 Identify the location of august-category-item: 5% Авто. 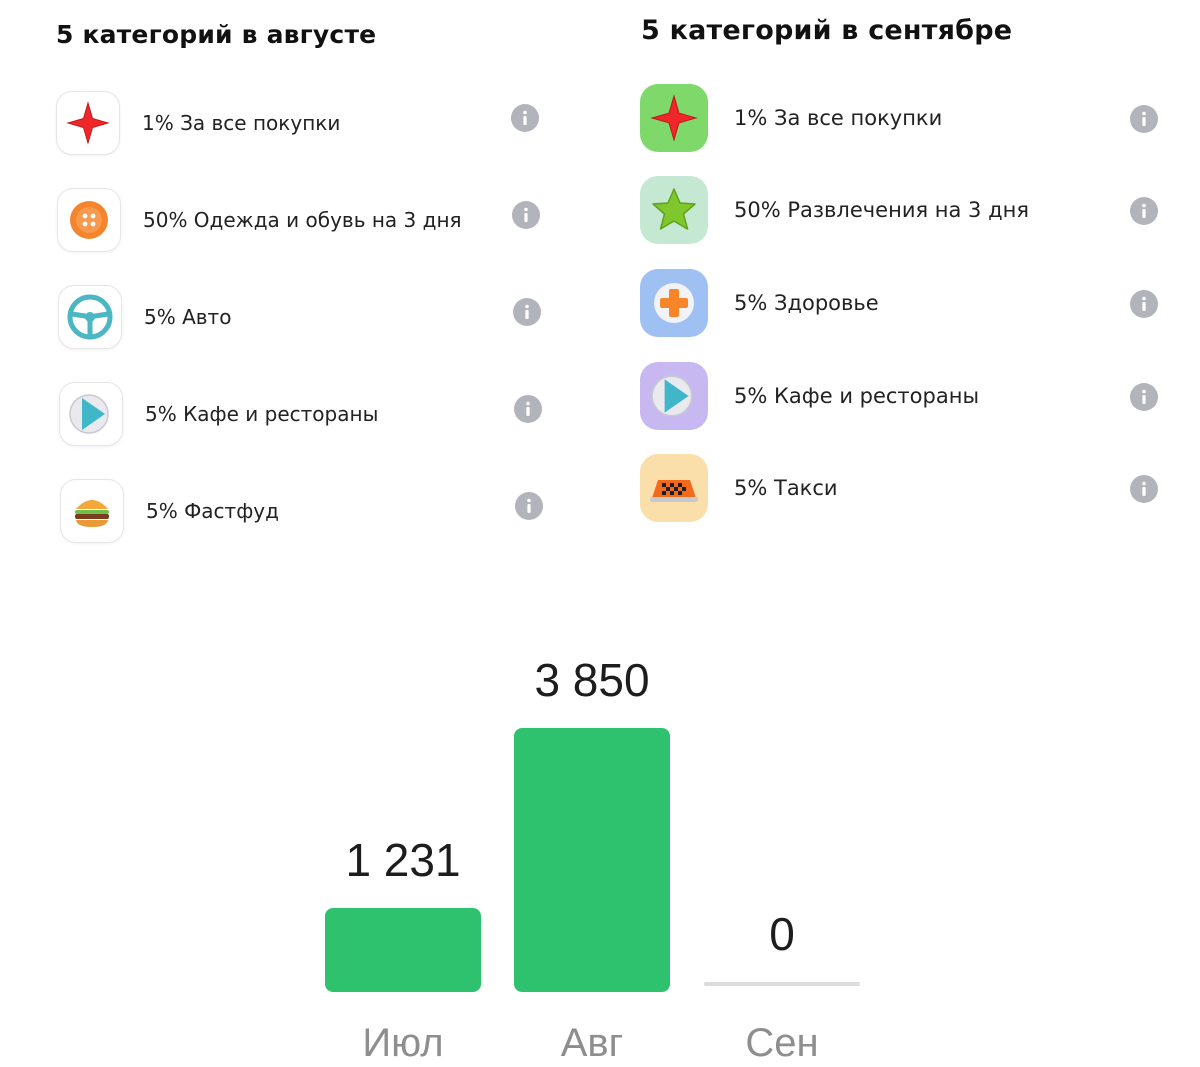
(144, 317).